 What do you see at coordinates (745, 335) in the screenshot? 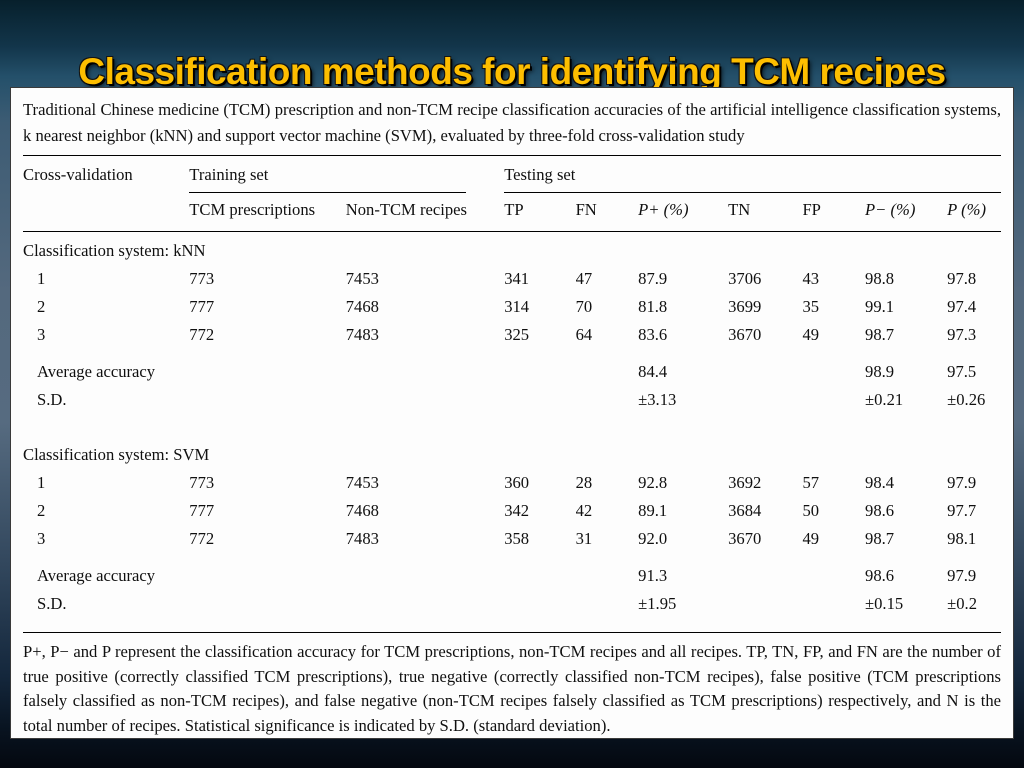
I see `value-cell: 3670` at bounding box center [745, 335].